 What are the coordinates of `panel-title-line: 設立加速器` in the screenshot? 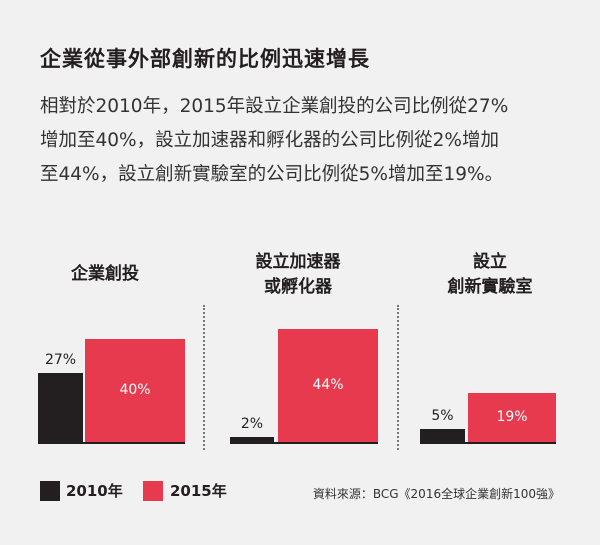 It's located at (298, 262).